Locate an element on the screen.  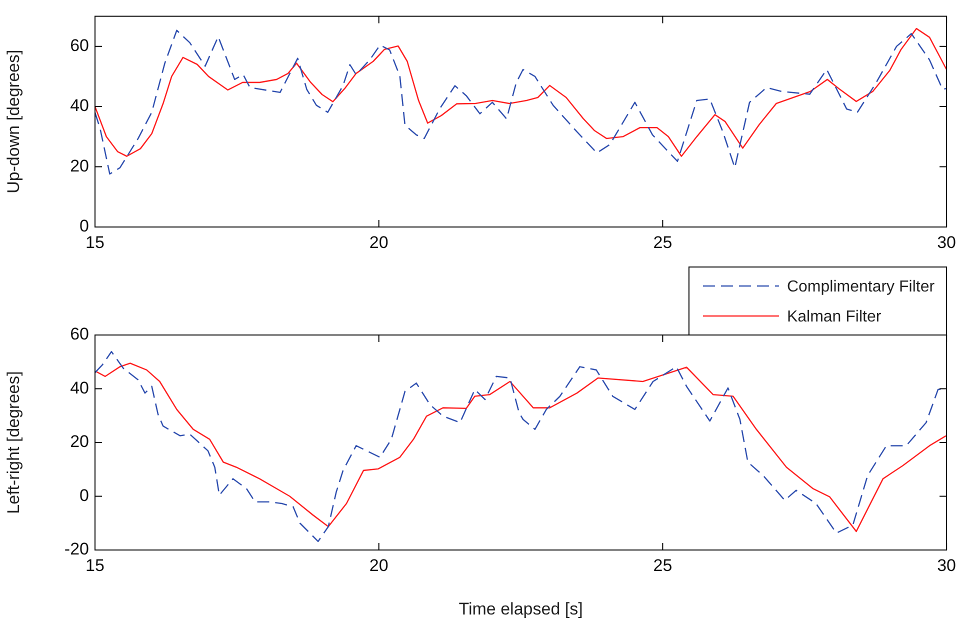
y-axis-title: Up-down [degrees] is located at coordinates (13, 122).